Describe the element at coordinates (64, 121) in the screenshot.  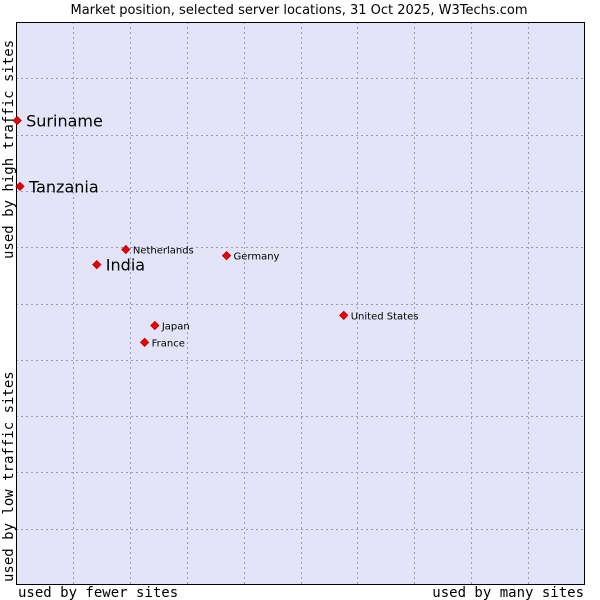
I see `point-label-suriname: Suriname` at that location.